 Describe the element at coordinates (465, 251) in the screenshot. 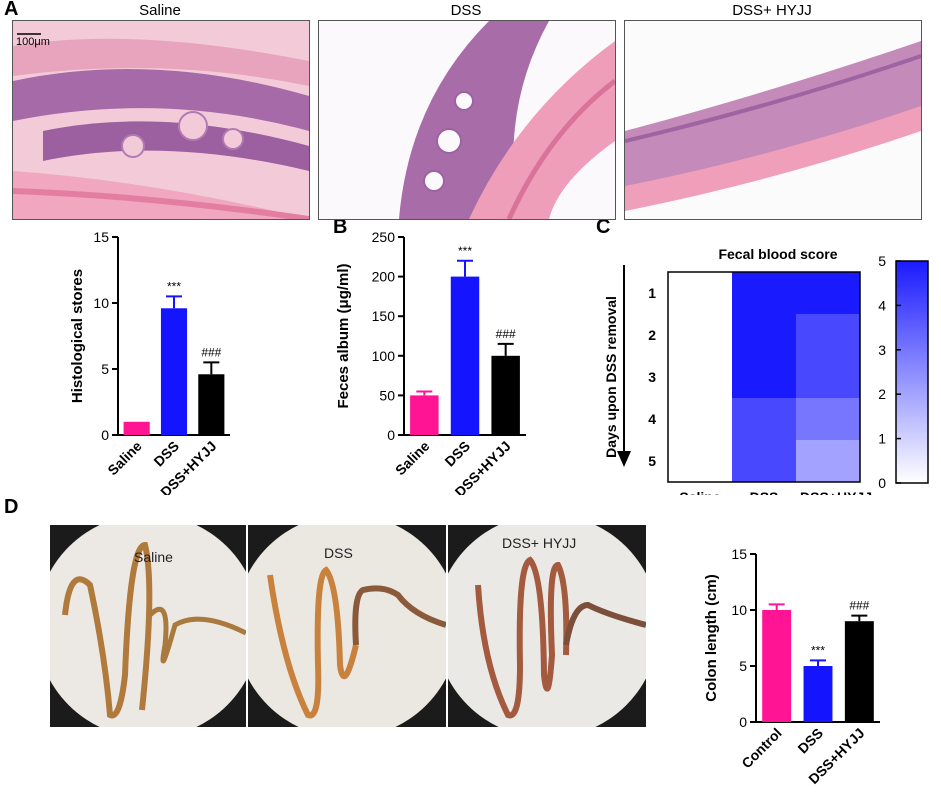

I see `feces_albumin-annotation-1: ***` at that location.